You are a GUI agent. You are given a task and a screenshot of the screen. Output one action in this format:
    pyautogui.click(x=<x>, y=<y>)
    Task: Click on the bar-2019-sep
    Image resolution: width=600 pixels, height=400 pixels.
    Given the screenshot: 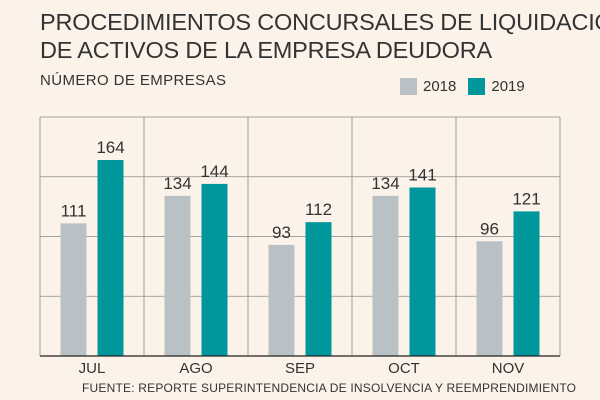 What is the action you would take?
    pyautogui.click(x=318, y=289)
    